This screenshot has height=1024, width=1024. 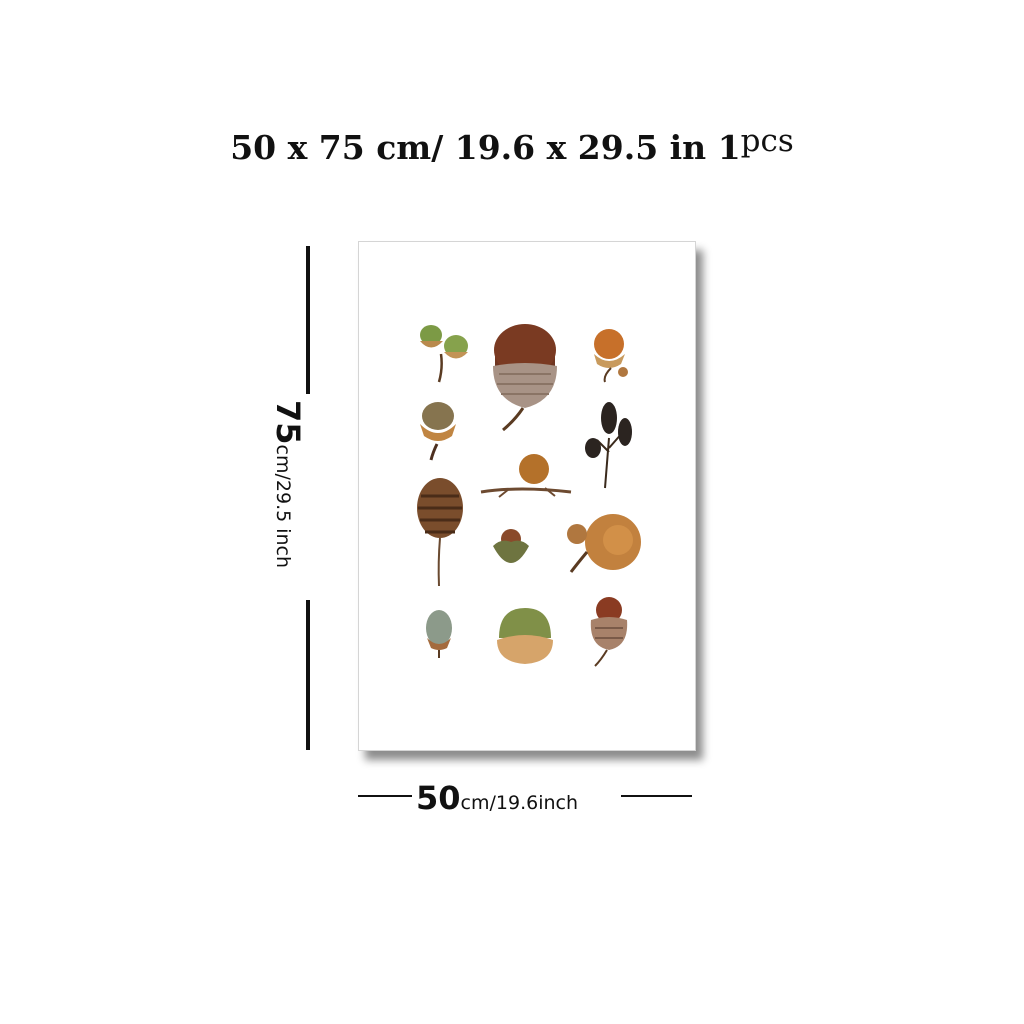 I want to click on product-title: 50 x 75 cm/ 19.6 x 29.5 in 1pcs, so click(x=512, y=145).